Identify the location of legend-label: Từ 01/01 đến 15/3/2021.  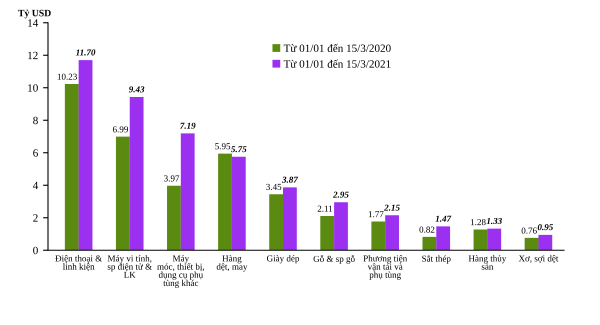
(337, 64).